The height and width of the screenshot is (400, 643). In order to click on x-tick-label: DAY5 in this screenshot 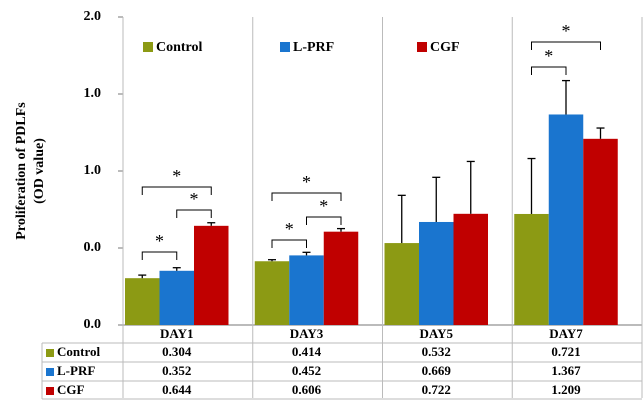, I will do `click(437, 333)`.